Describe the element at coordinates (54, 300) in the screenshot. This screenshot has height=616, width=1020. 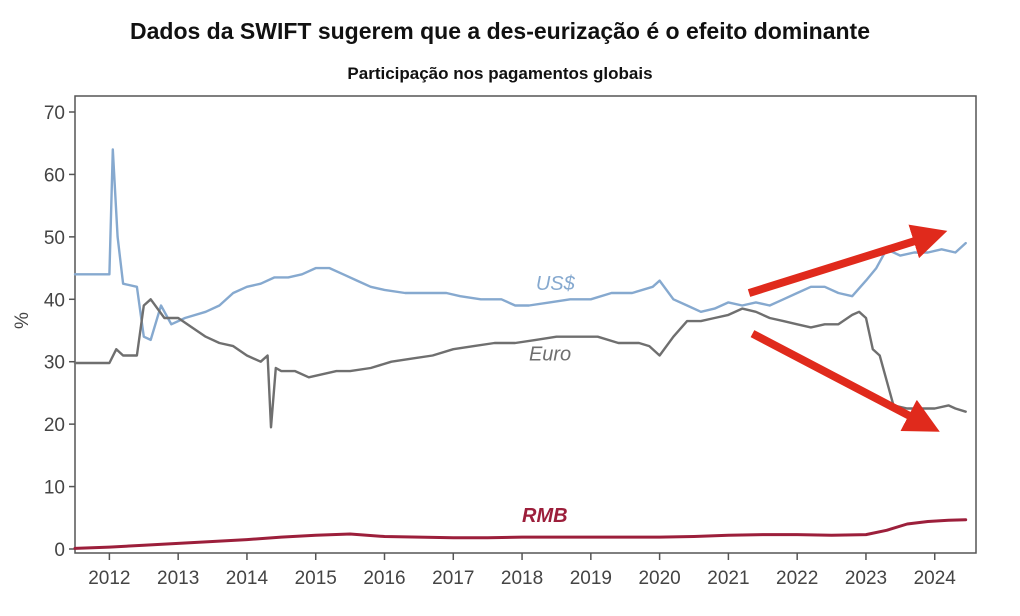
I see `y-tick-label: 40` at that location.